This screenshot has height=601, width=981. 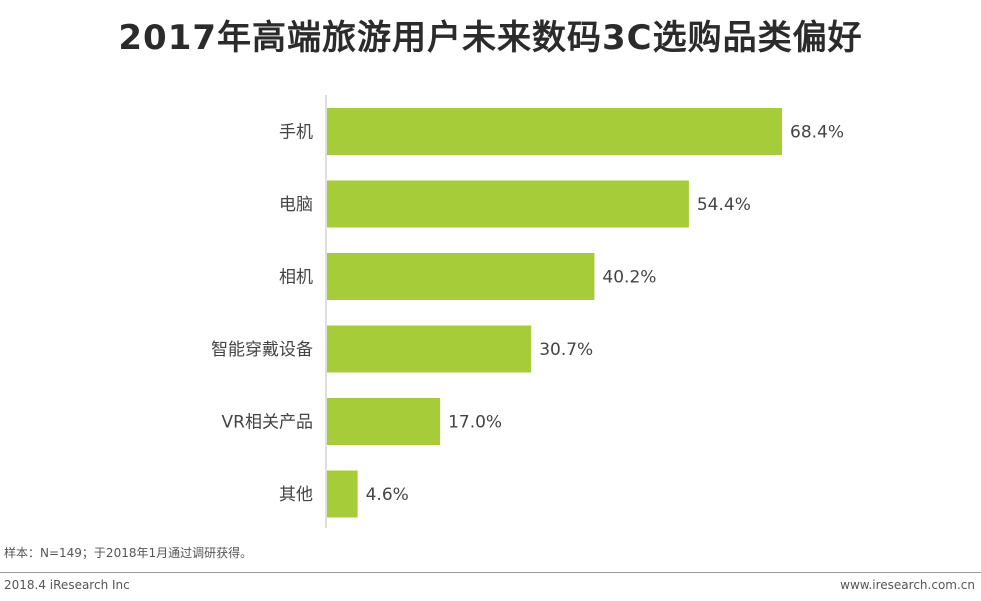 I want to click on footer-divider, so click(x=490, y=572).